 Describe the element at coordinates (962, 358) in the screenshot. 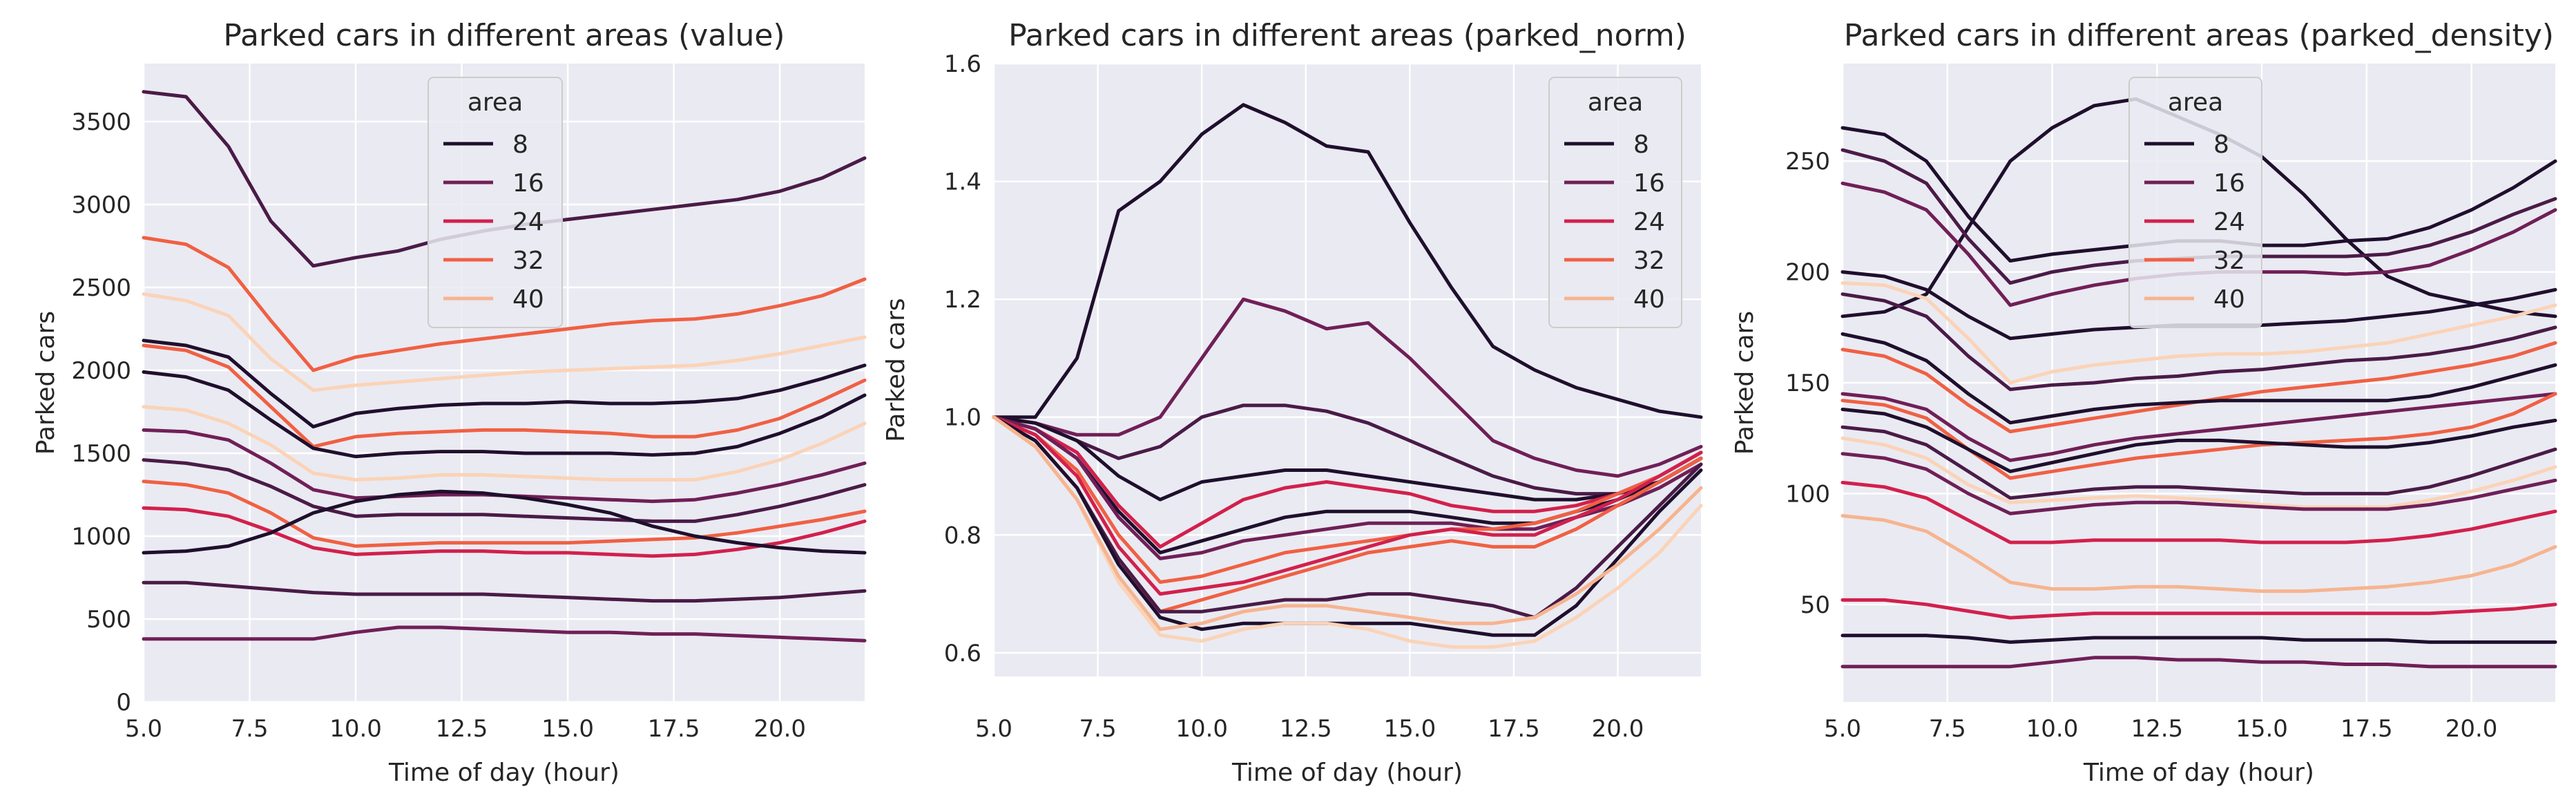

I see `y-tick-labels: 0.6 0.8 1.0 1.2 1.4 1.6` at that location.